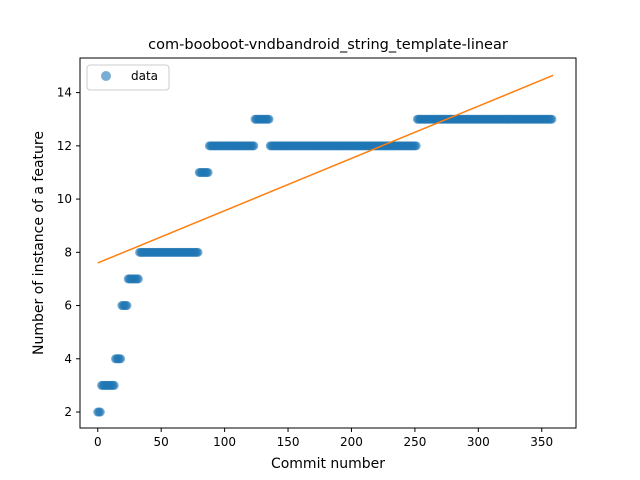 The width and height of the screenshot is (640, 480). Describe the element at coordinates (541, 442) in the screenshot. I see `x-tick-label: 350` at that location.